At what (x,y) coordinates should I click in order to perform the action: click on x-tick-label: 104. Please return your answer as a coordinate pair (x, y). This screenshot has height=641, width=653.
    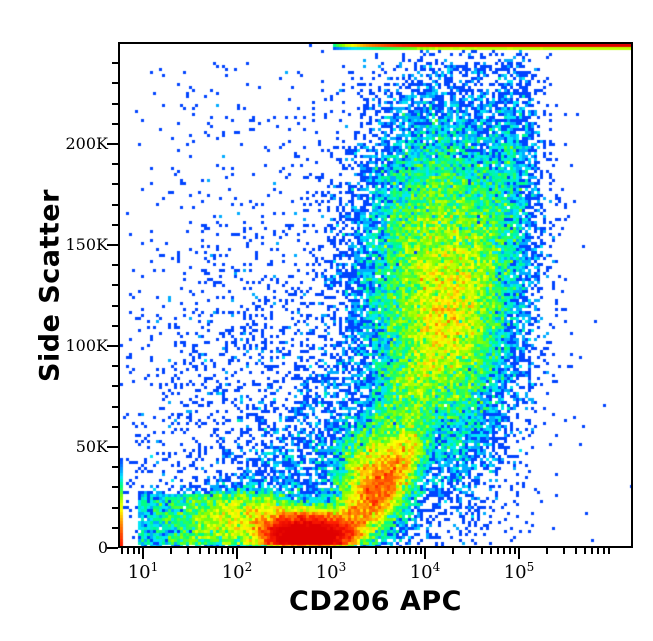
    Looking at the image, I should click on (425, 571).